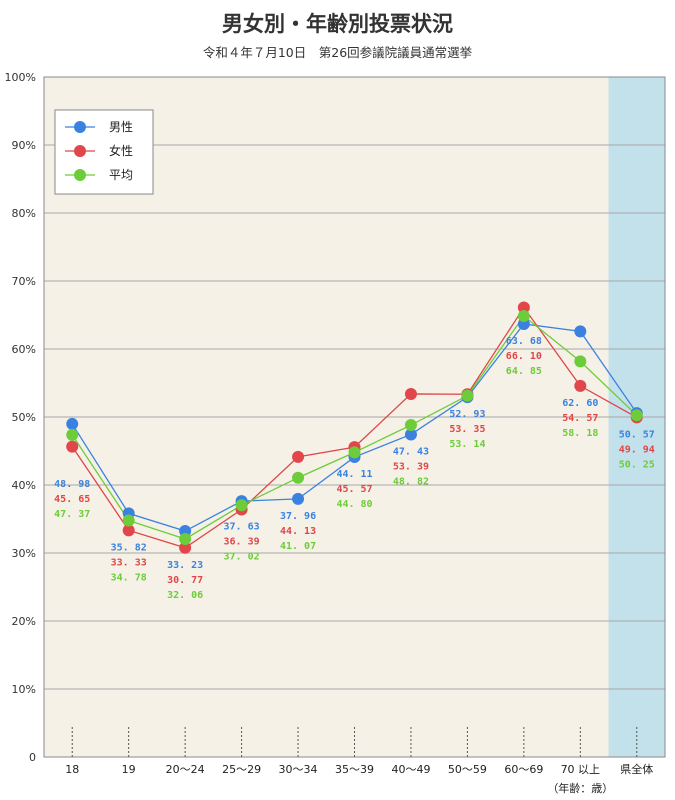 This screenshot has height=800, width=675. Describe the element at coordinates (121, 175) in the screenshot. I see `legend-label: 平均` at that location.